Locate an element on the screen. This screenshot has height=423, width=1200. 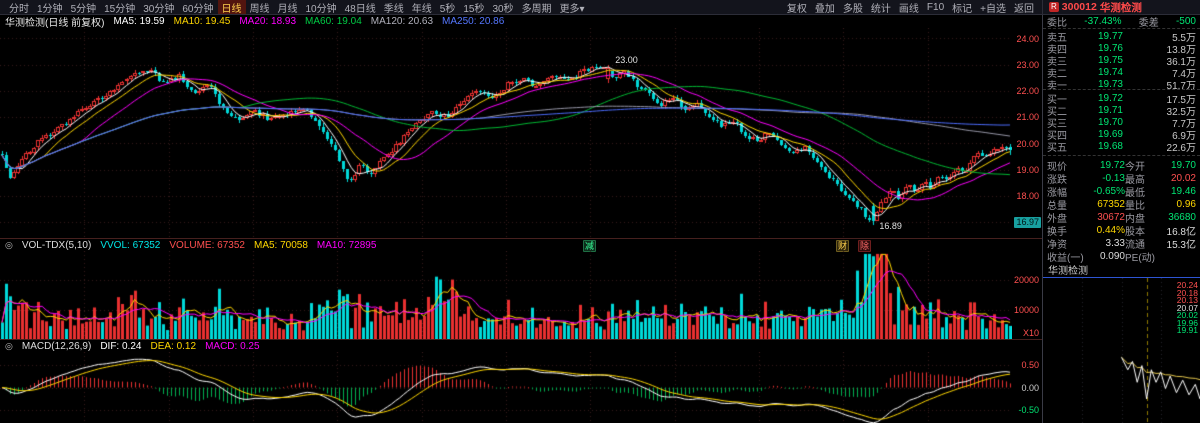
stat-row-1: 涨跌 -0.13 最高 20.02 is located at coordinates (1121, 178).